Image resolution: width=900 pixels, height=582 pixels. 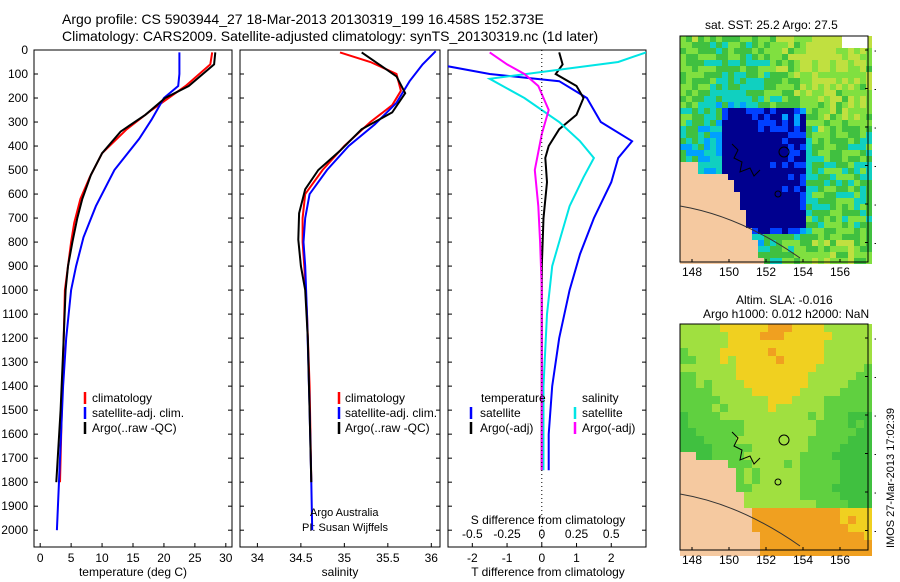 I want to click on map-lon-tick-label: 148, so click(x=692, y=560).